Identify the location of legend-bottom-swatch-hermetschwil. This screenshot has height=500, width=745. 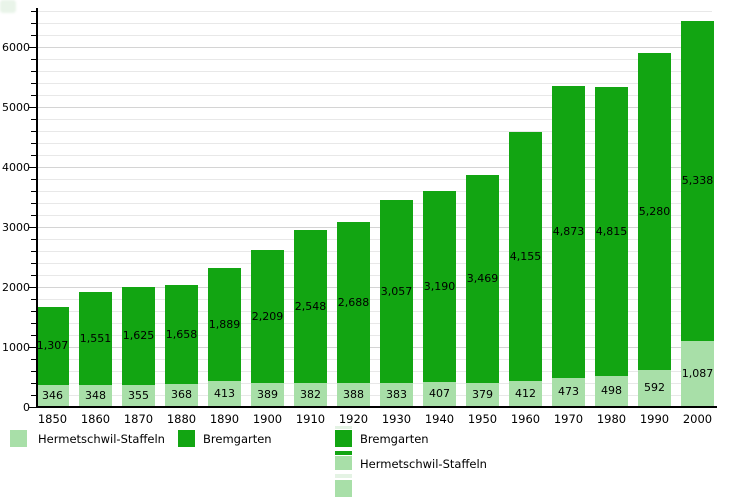
(18, 438).